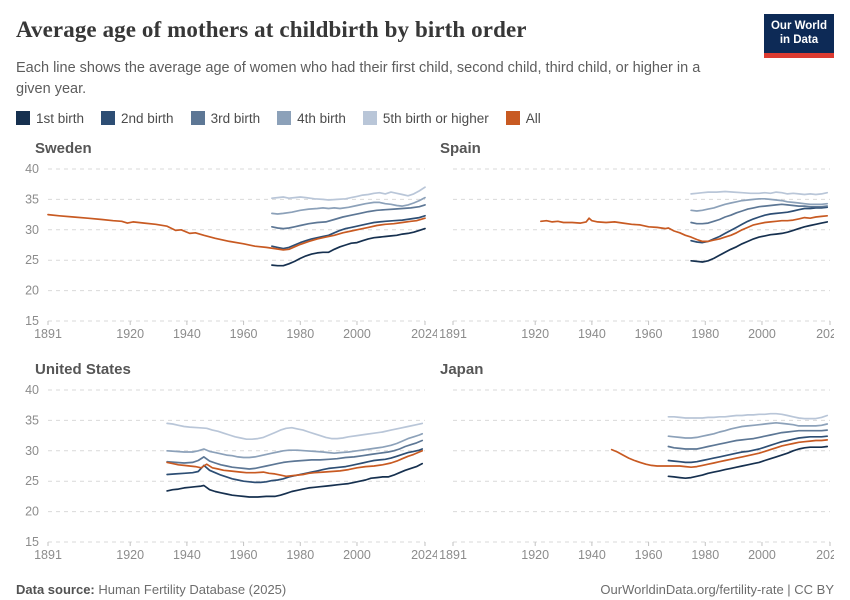  What do you see at coordinates (460, 148) in the screenshot?
I see `panel-title-spain: Spain` at bounding box center [460, 148].